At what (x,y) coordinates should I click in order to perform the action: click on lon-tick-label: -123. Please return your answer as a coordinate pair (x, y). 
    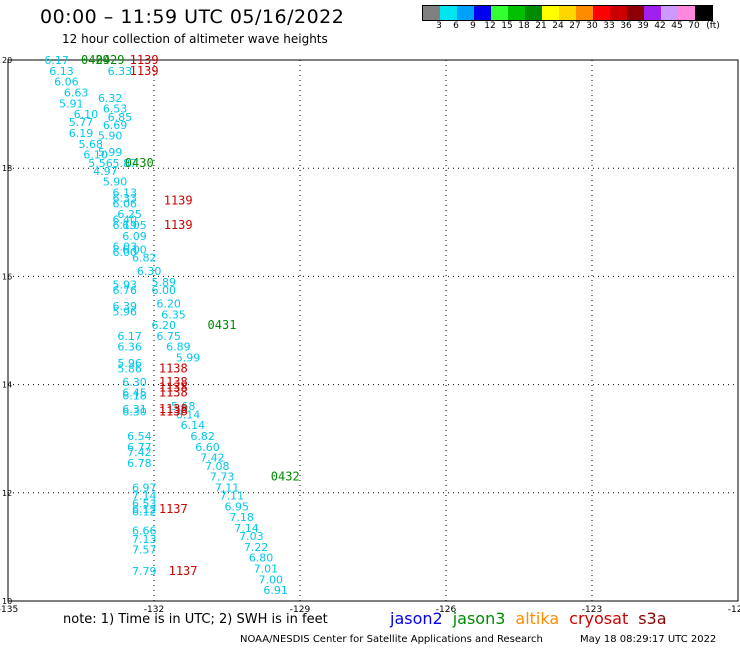
    Looking at the image, I should click on (592, 610).